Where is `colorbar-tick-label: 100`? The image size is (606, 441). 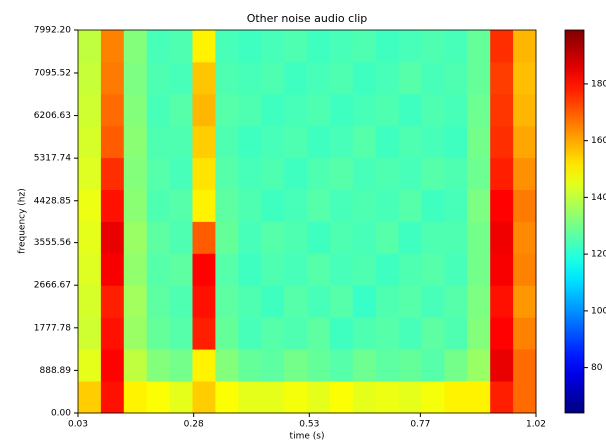 colorbar-tick-label: 100 is located at coordinates (598, 311).